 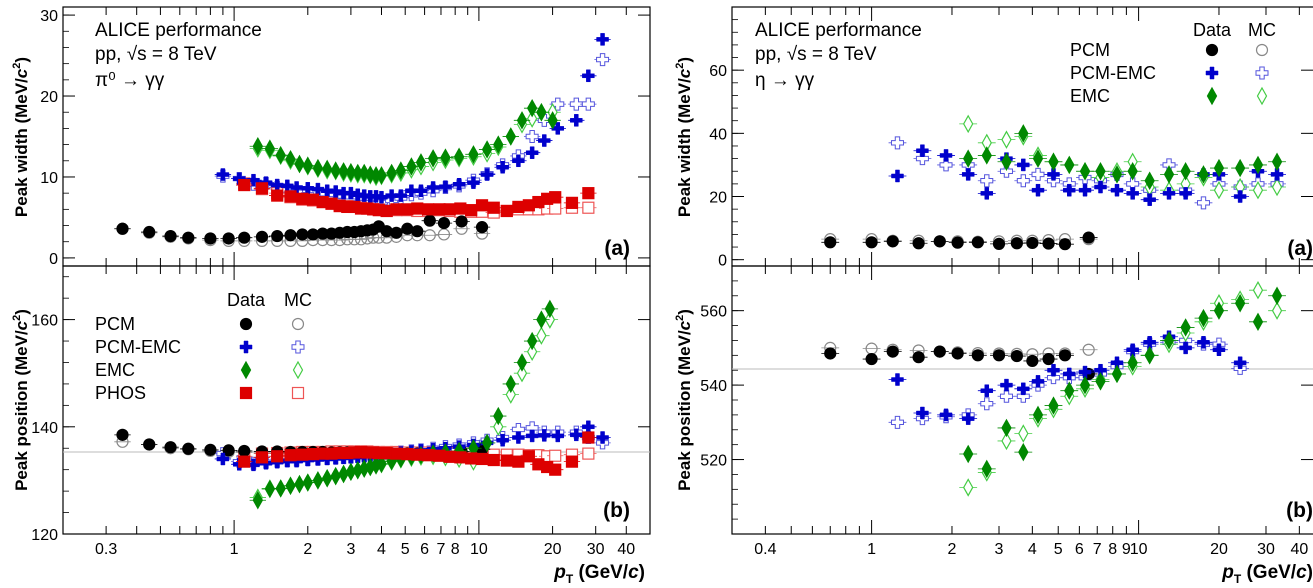 I want to click on legend-right: Data MC PCM PCM-EMC EMC, so click(x=1173, y=63).